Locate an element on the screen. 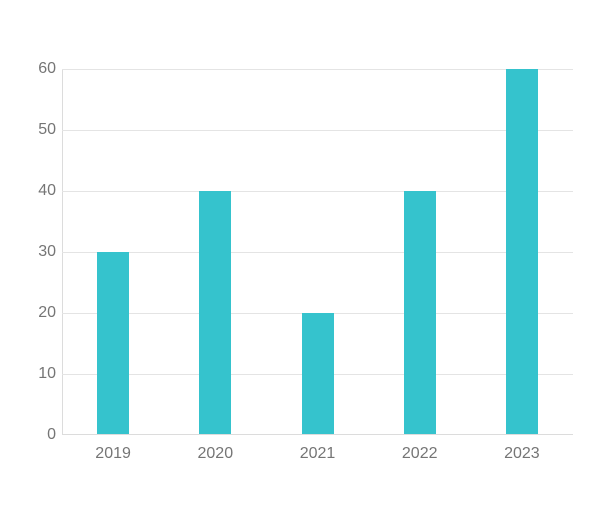 This screenshot has width=613, height=522. y-tick-label-30: 30 is located at coordinates (47, 251).